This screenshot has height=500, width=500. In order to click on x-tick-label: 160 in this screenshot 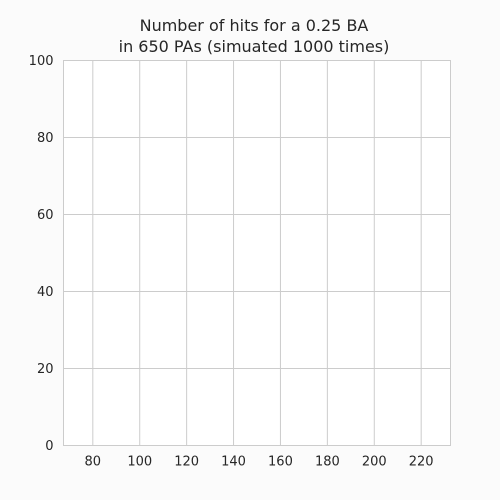, I will do `click(280, 462)`.